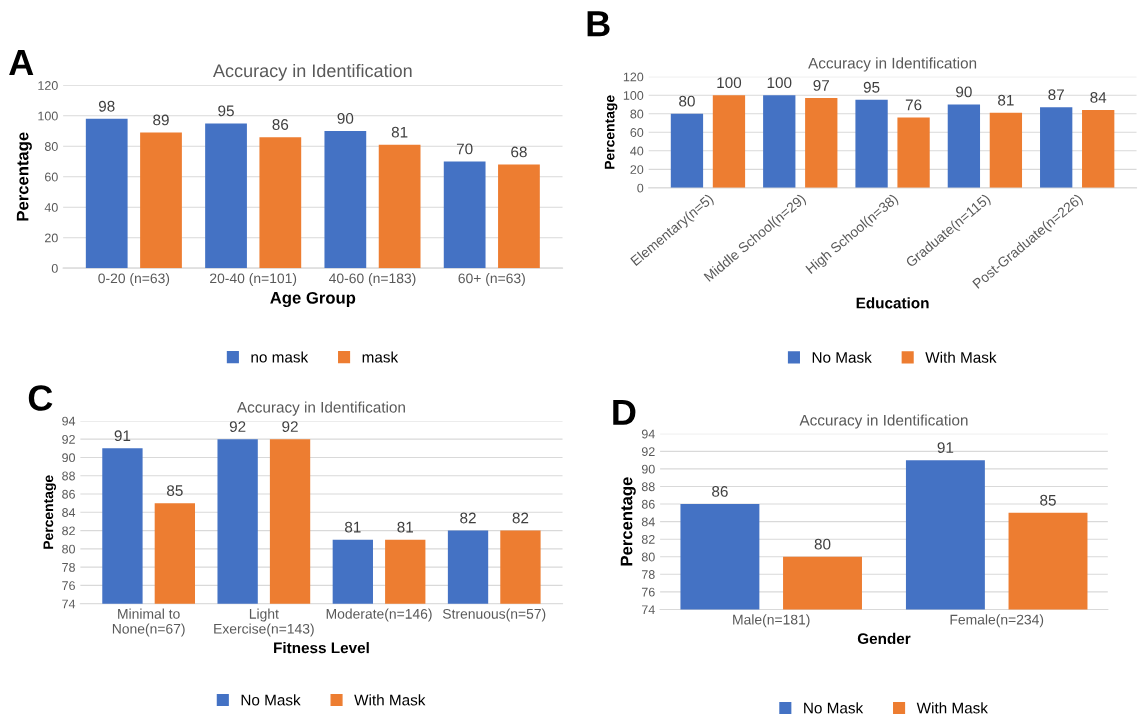 This screenshot has height=717, width=1148. I want to click on data-label: 89, so click(161, 120).